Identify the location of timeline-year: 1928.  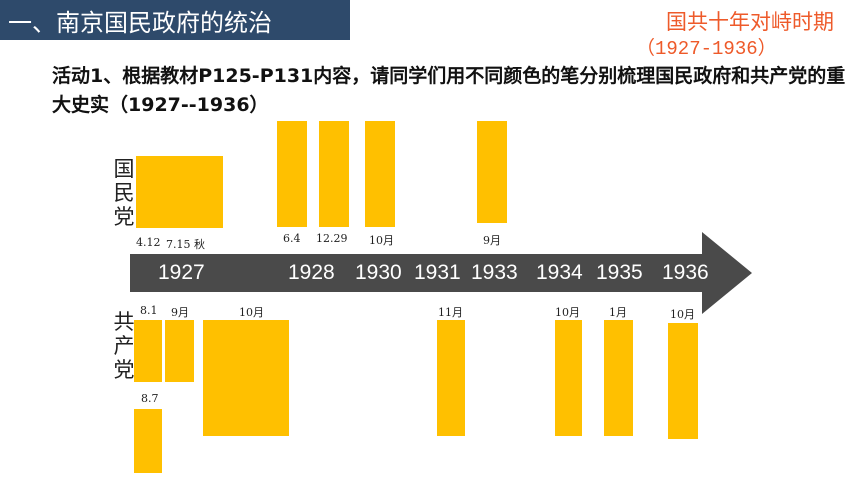
(311, 272).